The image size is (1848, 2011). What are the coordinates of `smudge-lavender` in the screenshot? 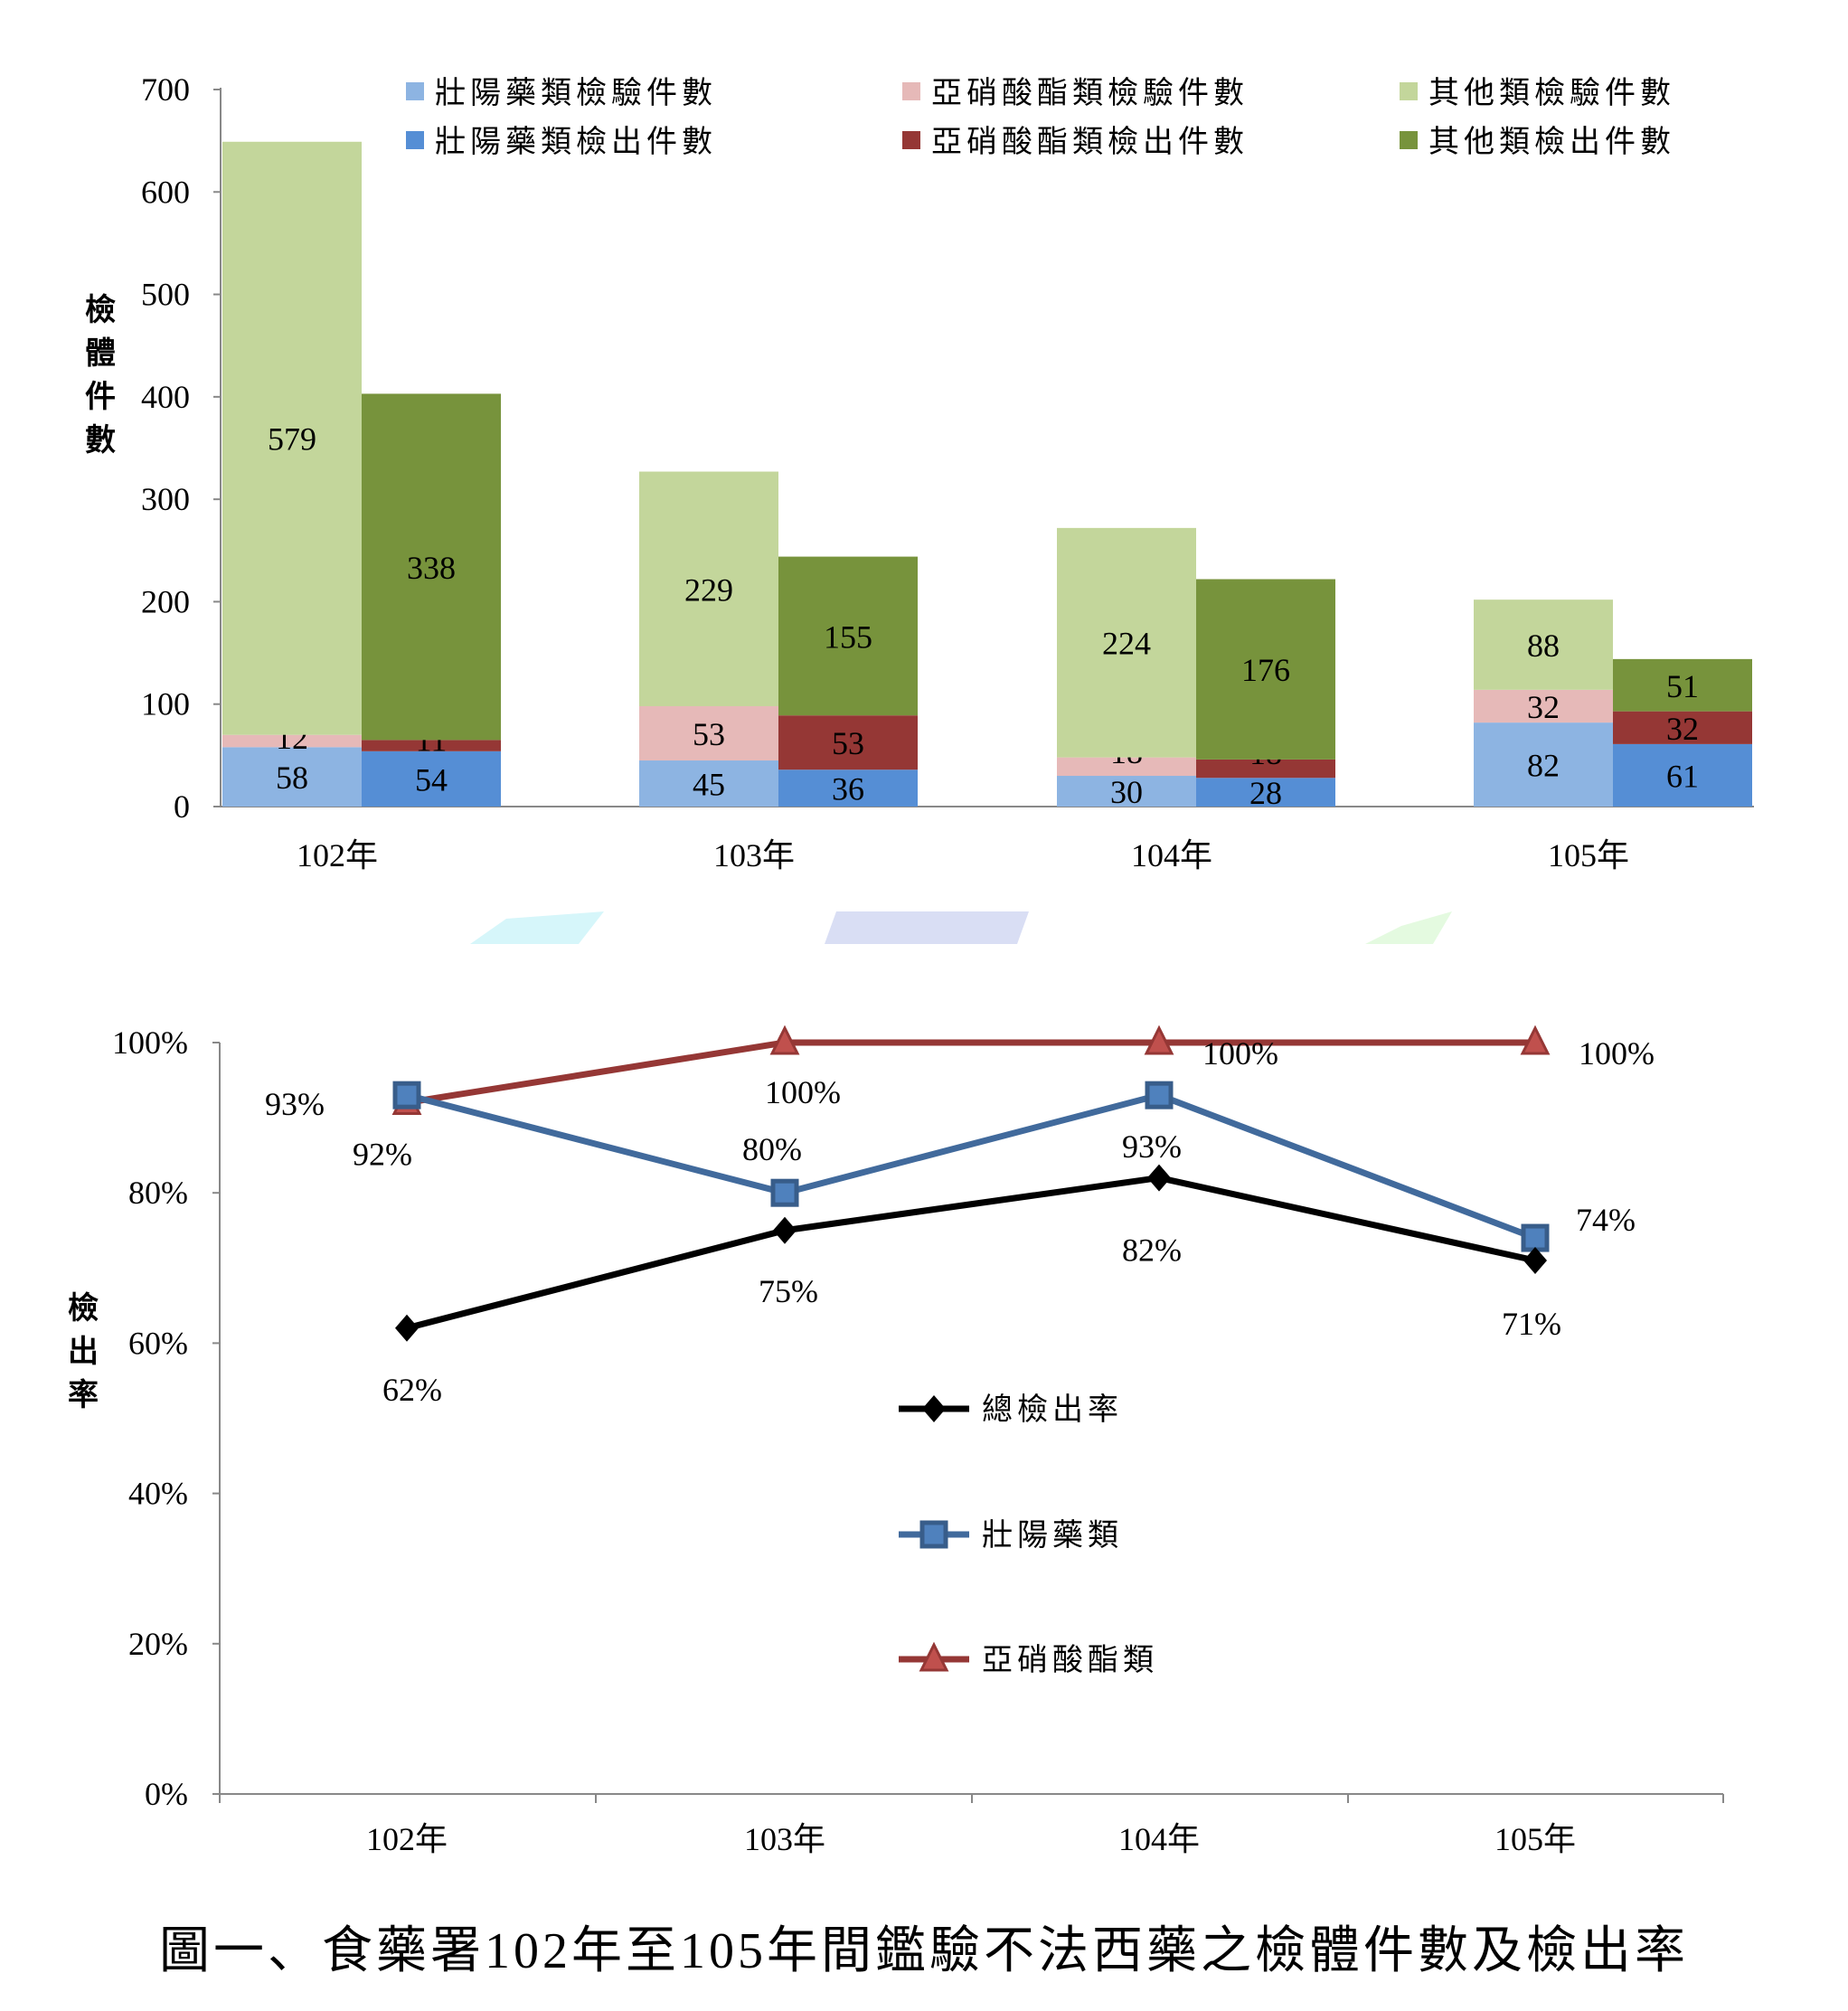 It's located at (927, 928).